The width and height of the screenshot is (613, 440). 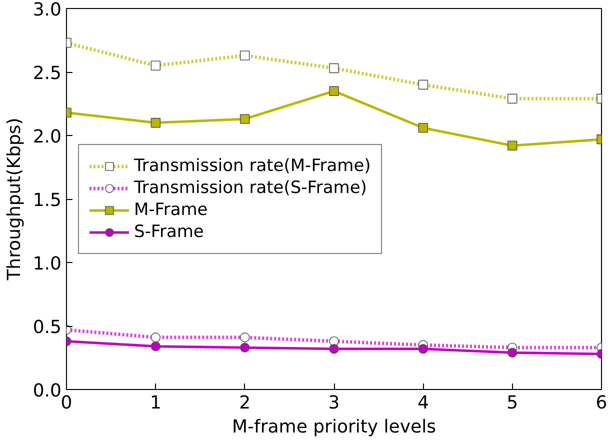 What do you see at coordinates (47, 391) in the screenshot?
I see `y-tick-label: 0.0` at bounding box center [47, 391].